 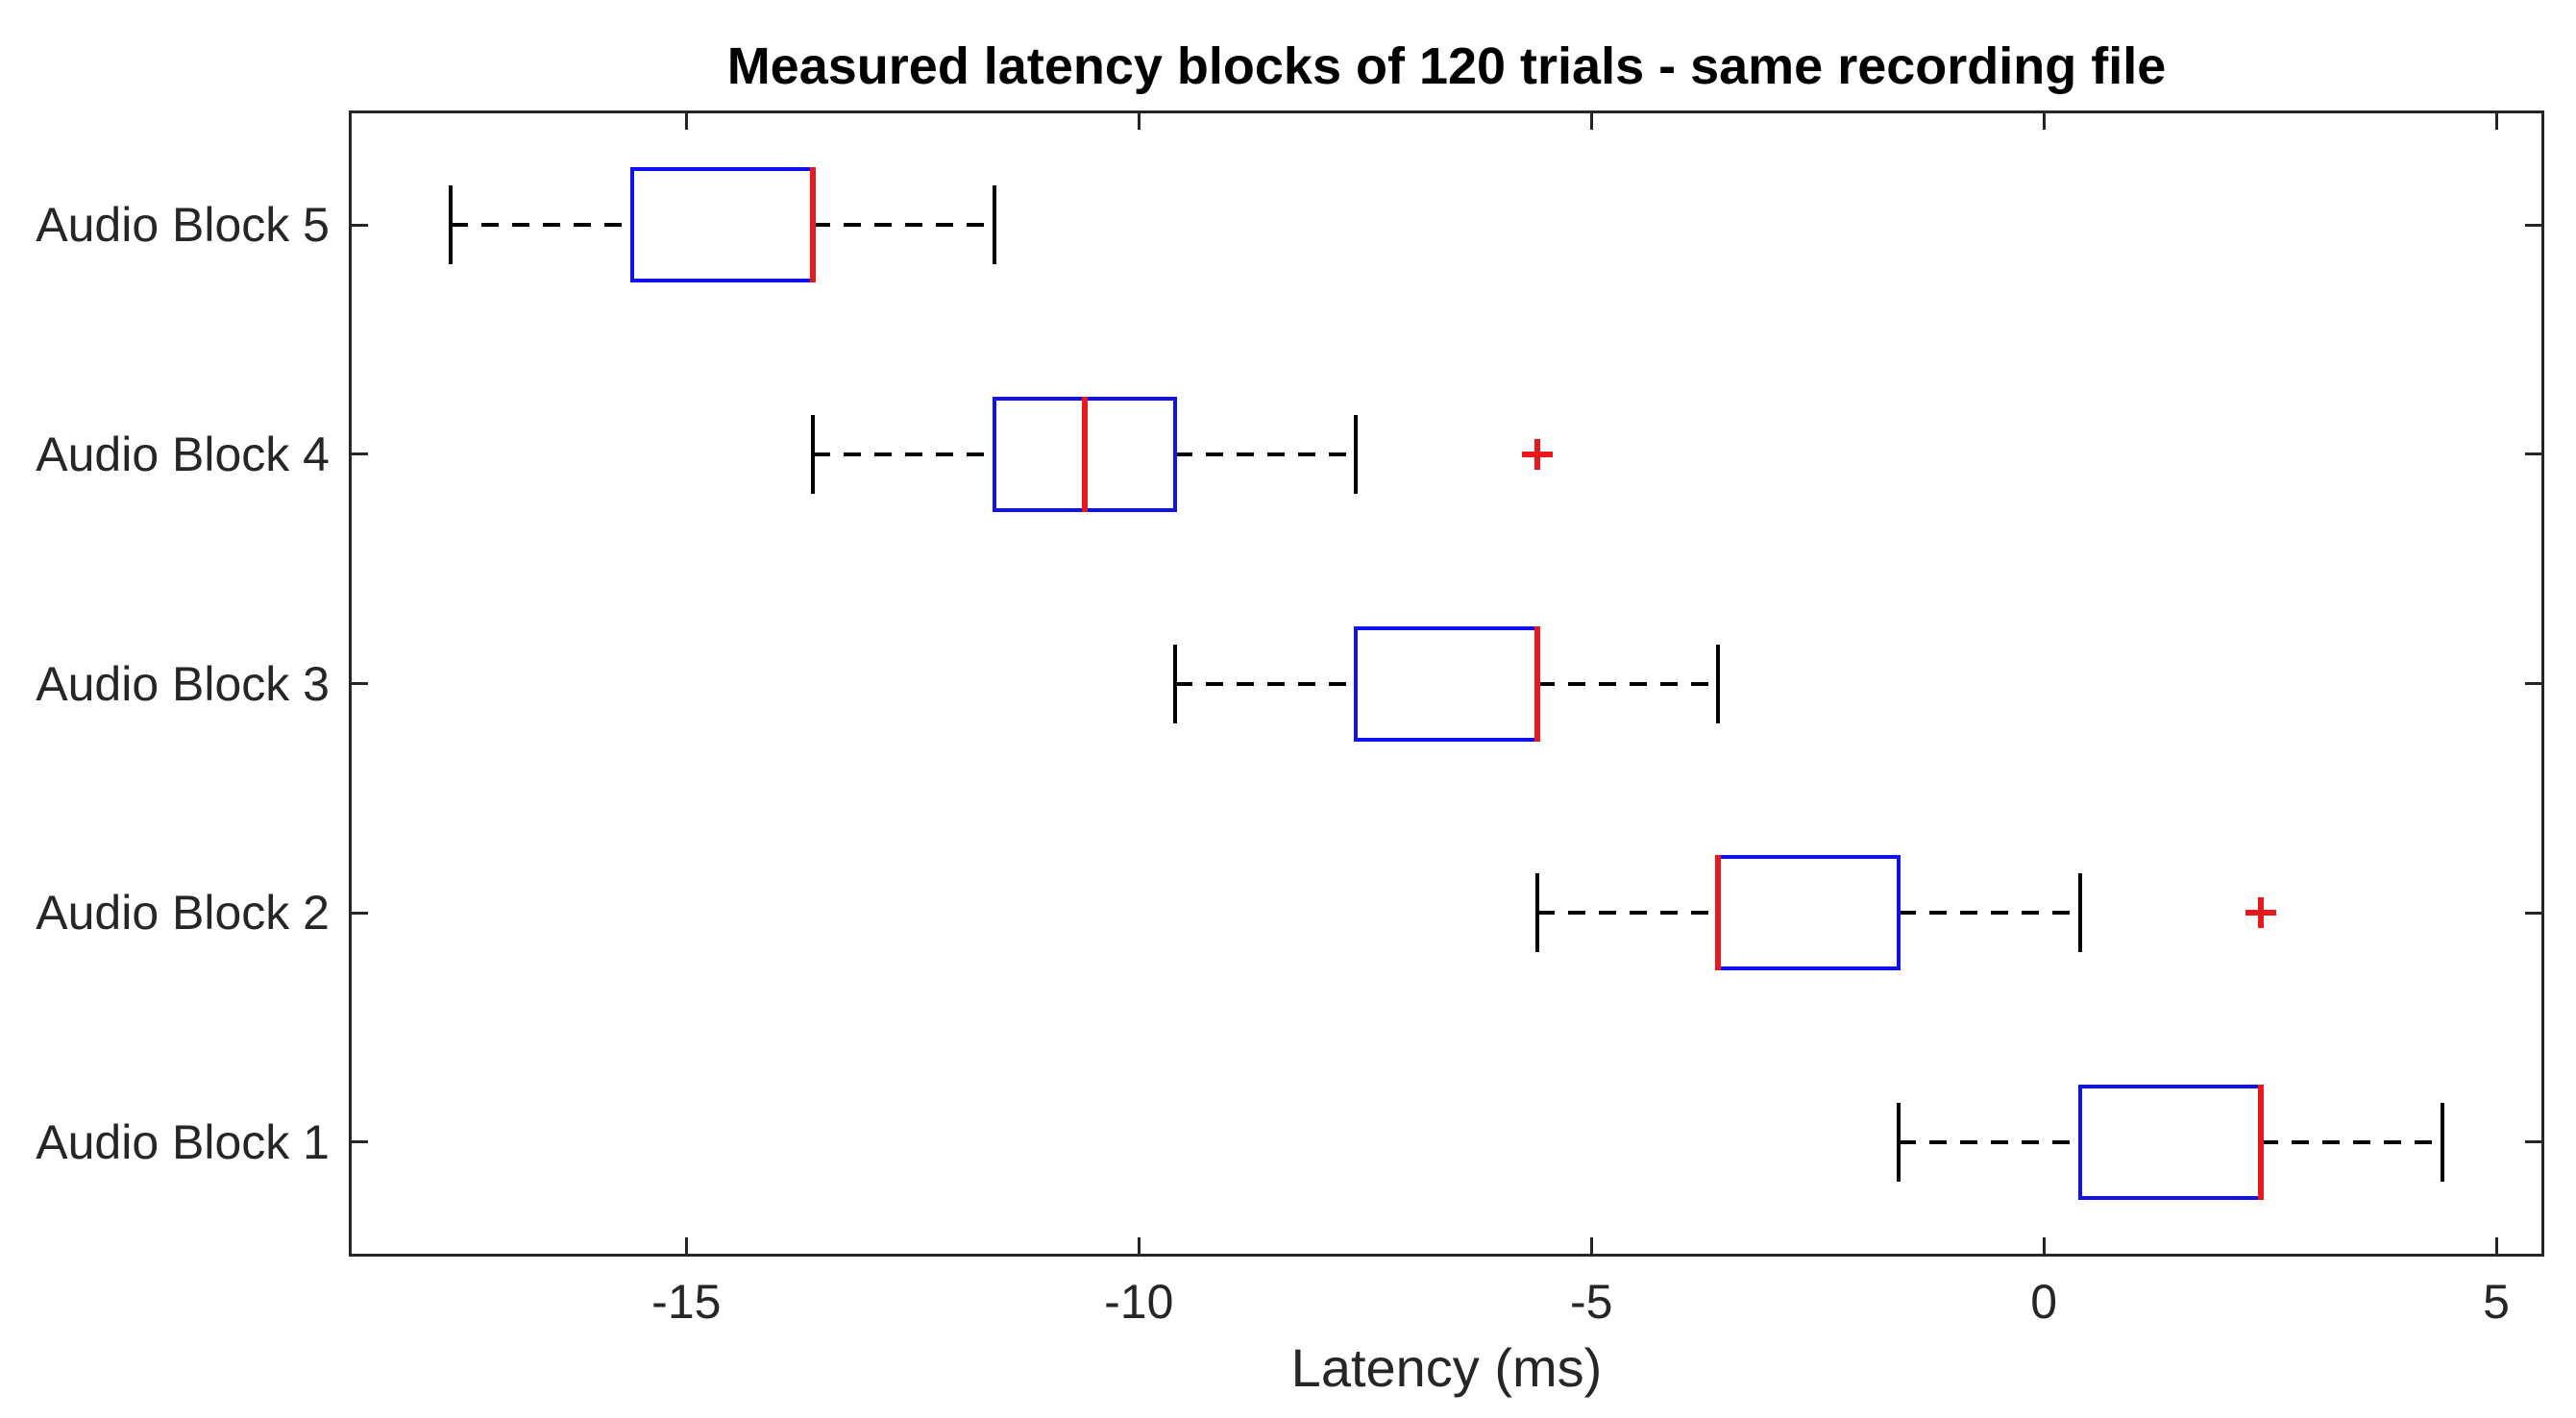 What do you see at coordinates (1591, 1302) in the screenshot?
I see `x-tick-label: -5` at bounding box center [1591, 1302].